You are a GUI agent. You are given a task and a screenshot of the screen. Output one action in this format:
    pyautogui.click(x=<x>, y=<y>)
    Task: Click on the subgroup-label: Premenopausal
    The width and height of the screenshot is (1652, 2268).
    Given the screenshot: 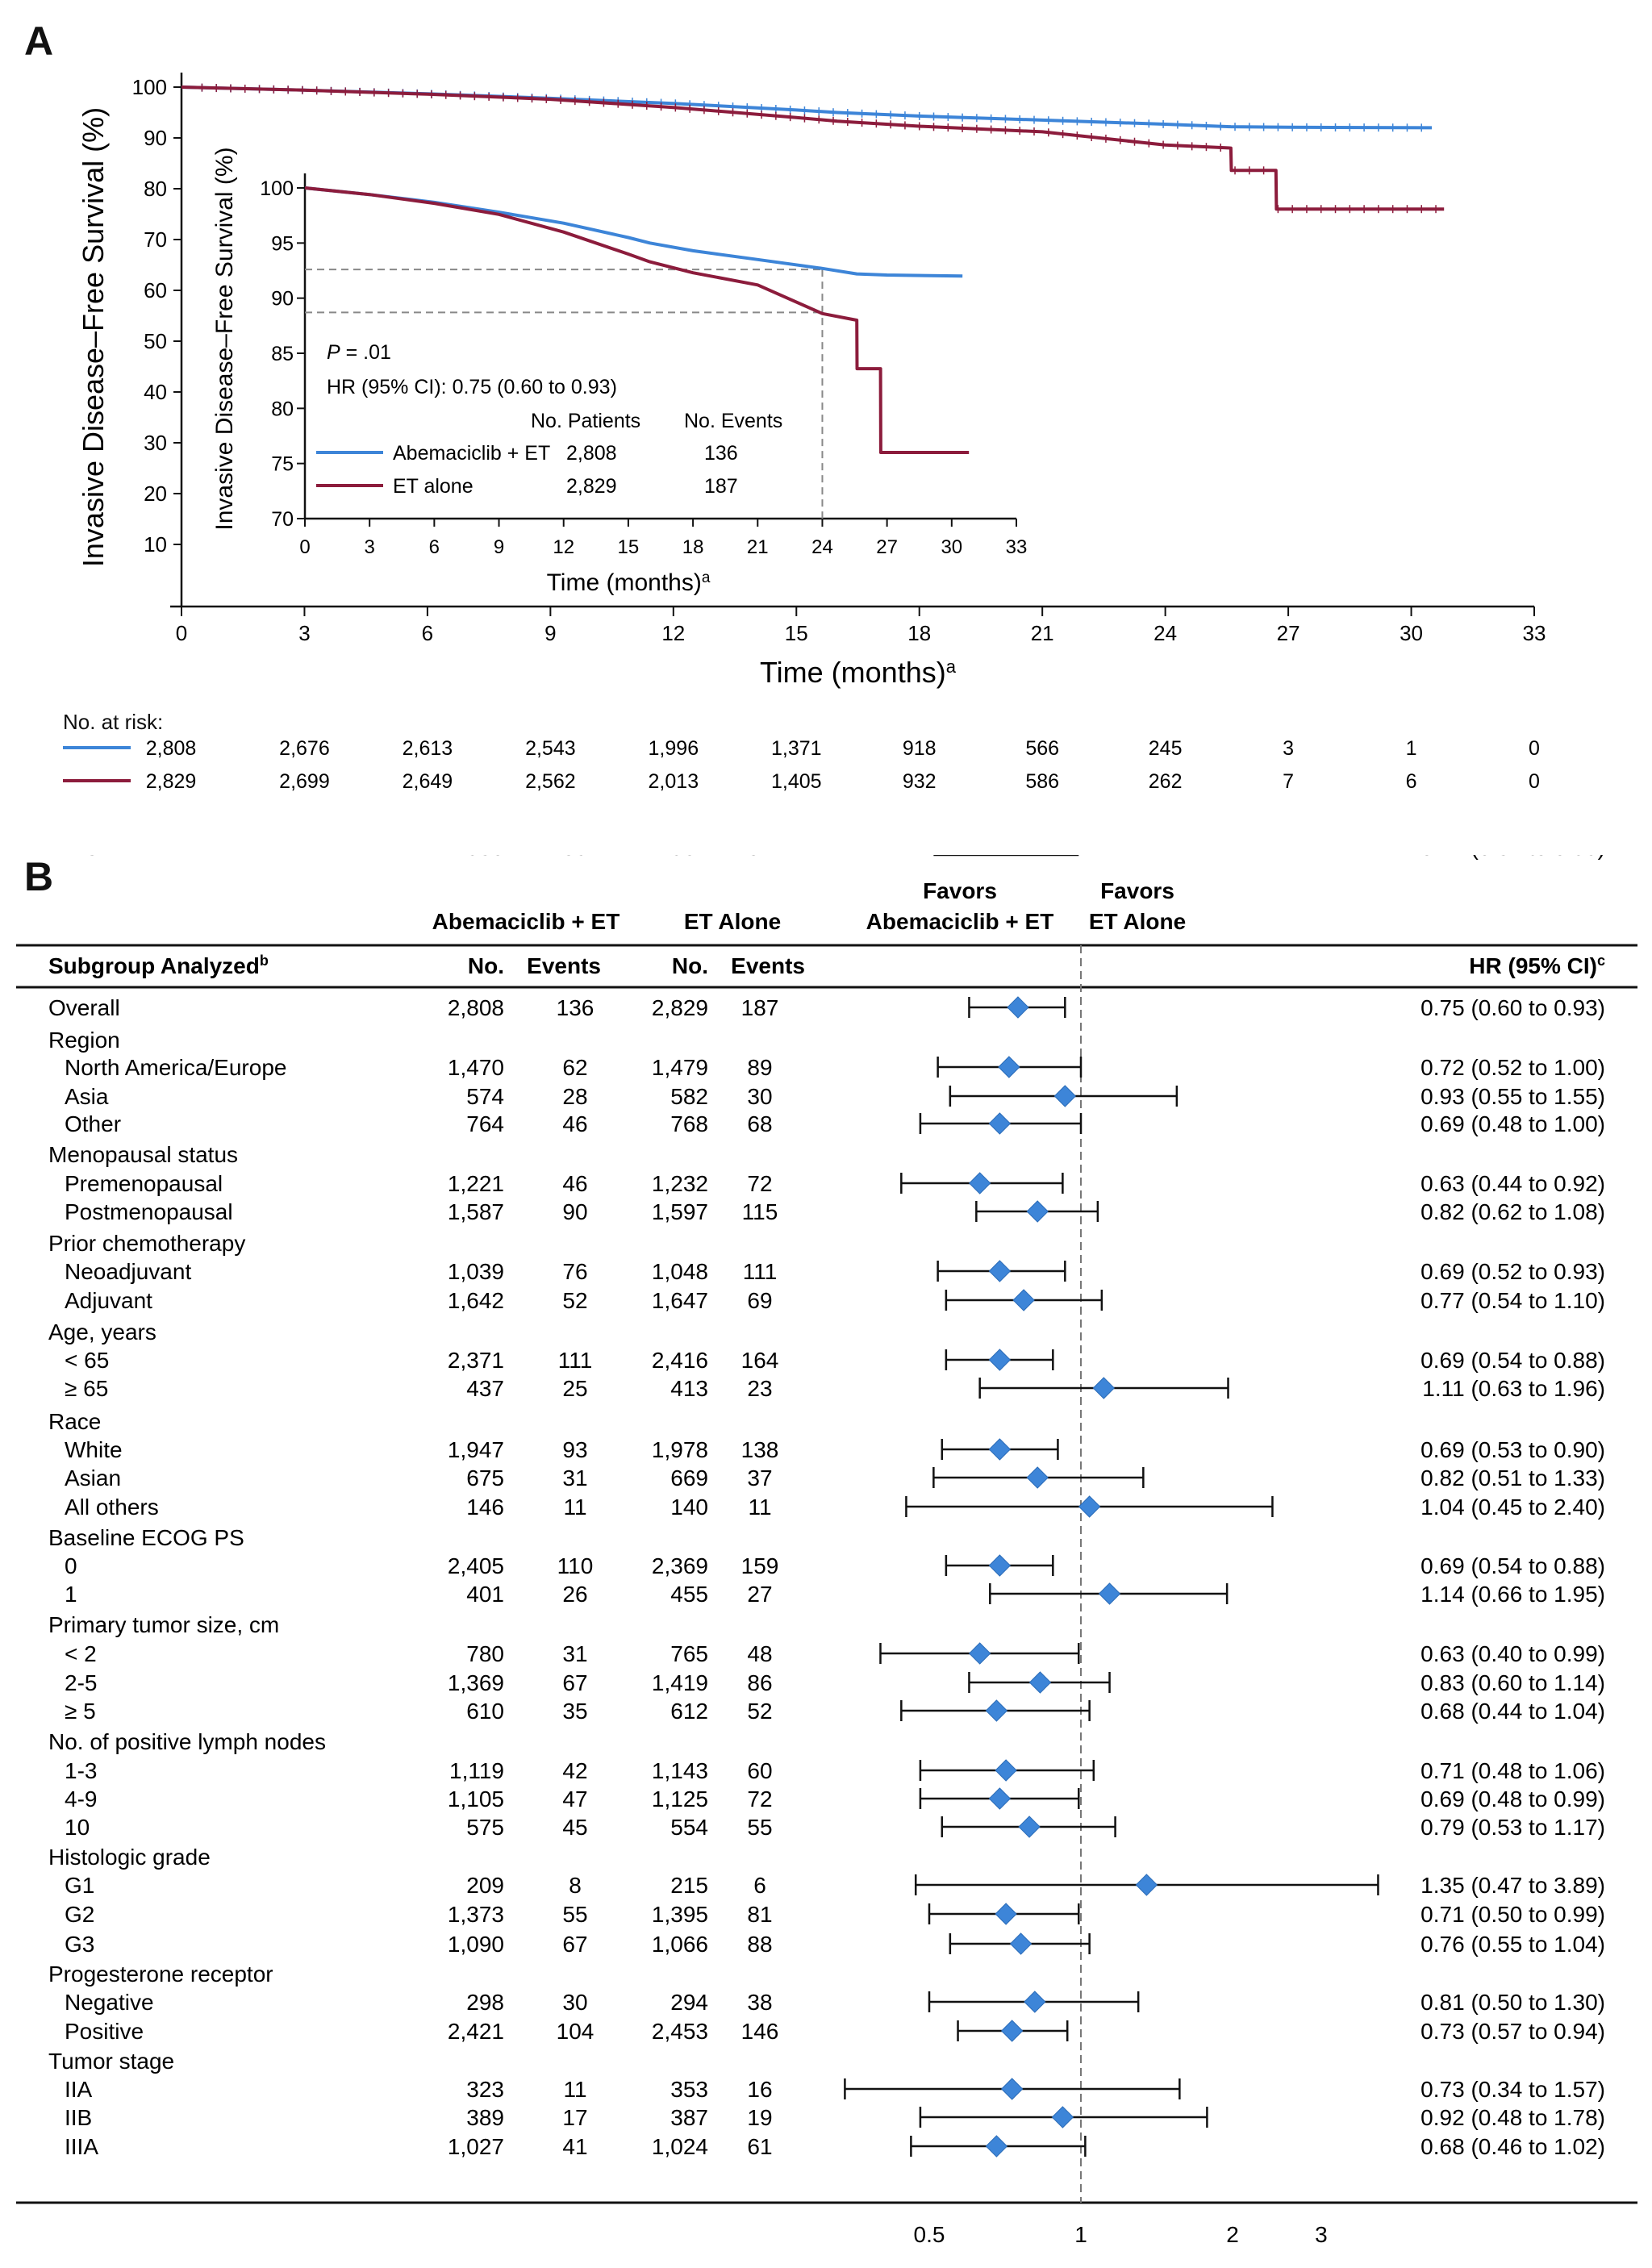 What is the action you would take?
    pyautogui.click(x=144, y=1183)
    